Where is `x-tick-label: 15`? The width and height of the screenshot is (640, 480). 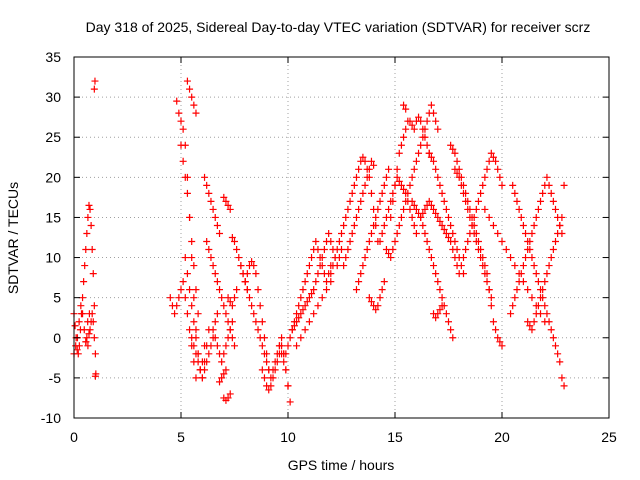 x-tick-label: 15 is located at coordinates (395, 437).